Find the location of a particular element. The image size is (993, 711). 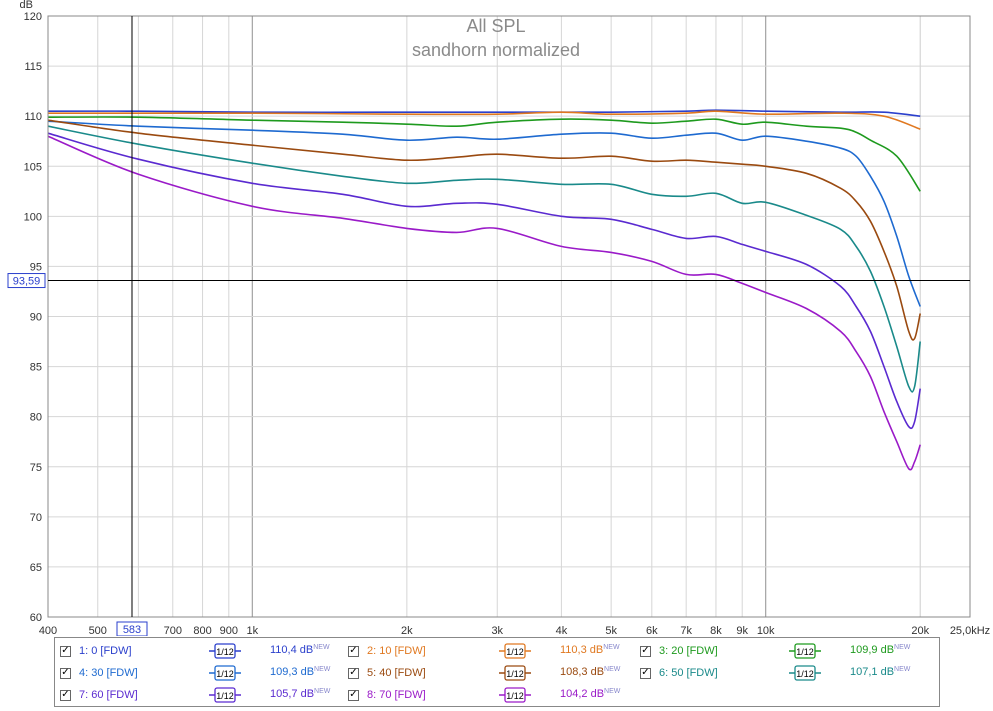

y-tick-label: 115 is located at coordinates (33, 67).